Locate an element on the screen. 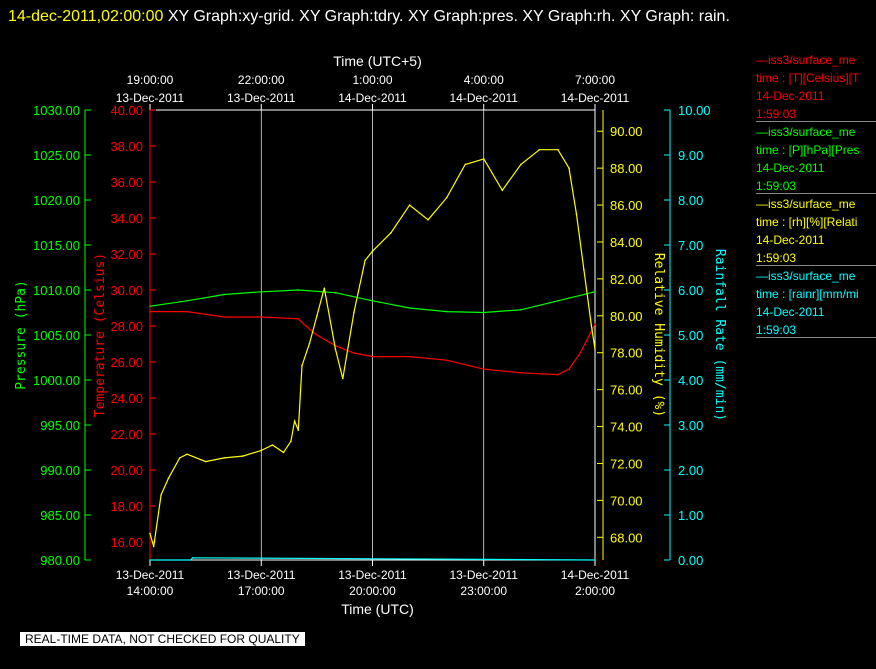 Image resolution: width=876 pixels, height=669 pixels. pressure-tick-label: 1000.00 is located at coordinates (56, 380).